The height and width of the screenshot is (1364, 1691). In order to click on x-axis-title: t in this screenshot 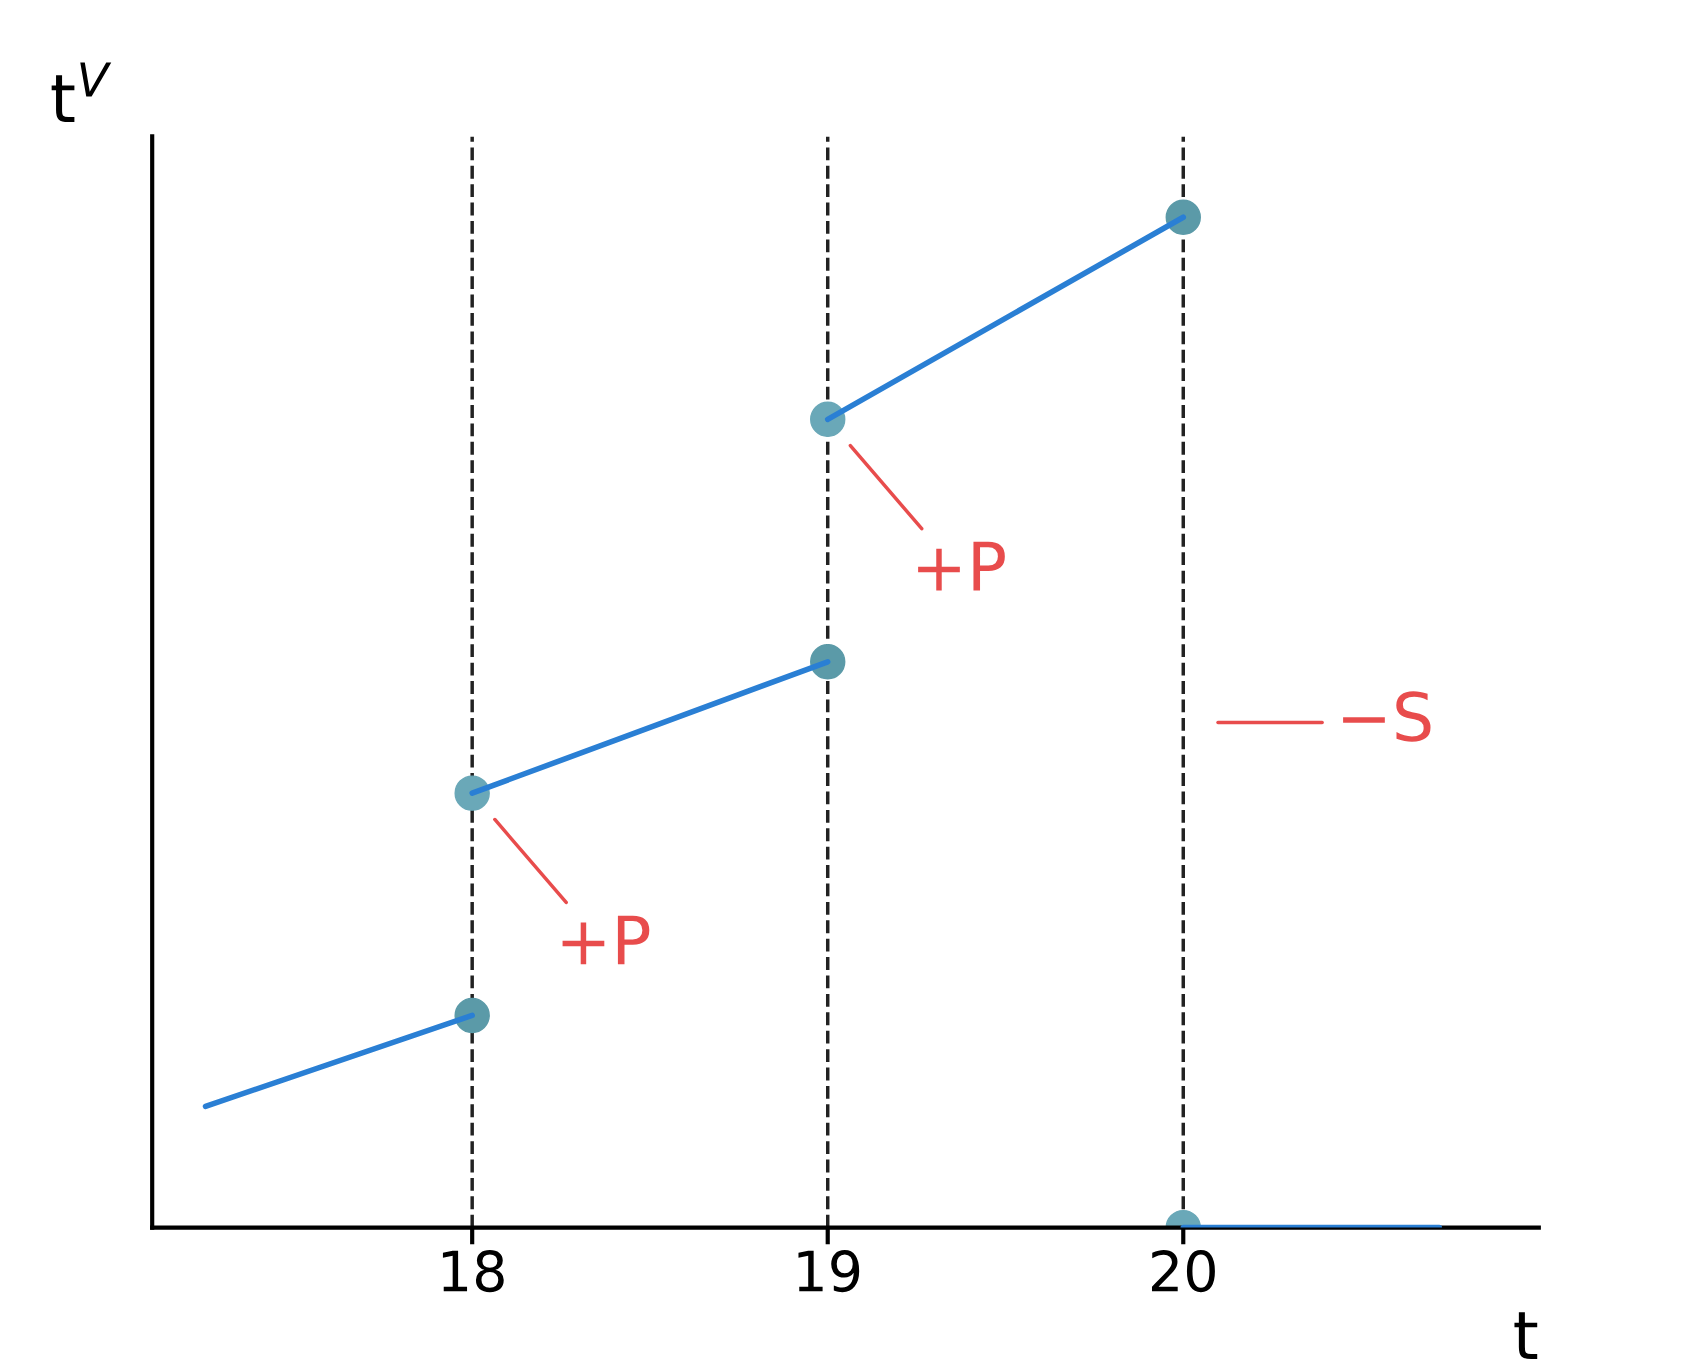, I will do `click(1526, 1336)`.